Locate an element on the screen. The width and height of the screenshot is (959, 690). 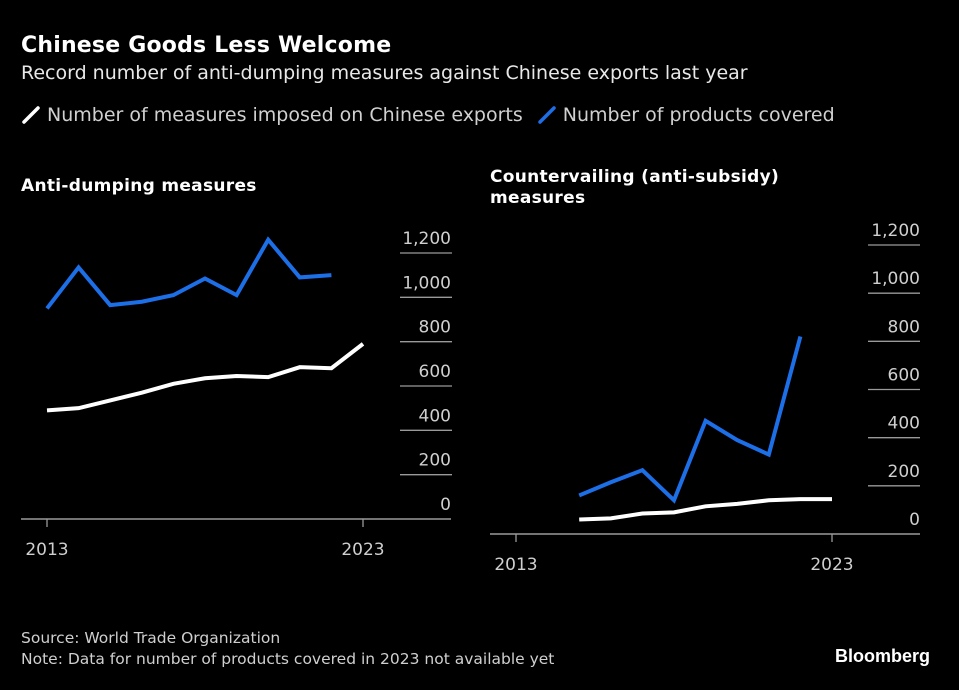
legend-label: Number of products covered is located at coordinates (698, 115).